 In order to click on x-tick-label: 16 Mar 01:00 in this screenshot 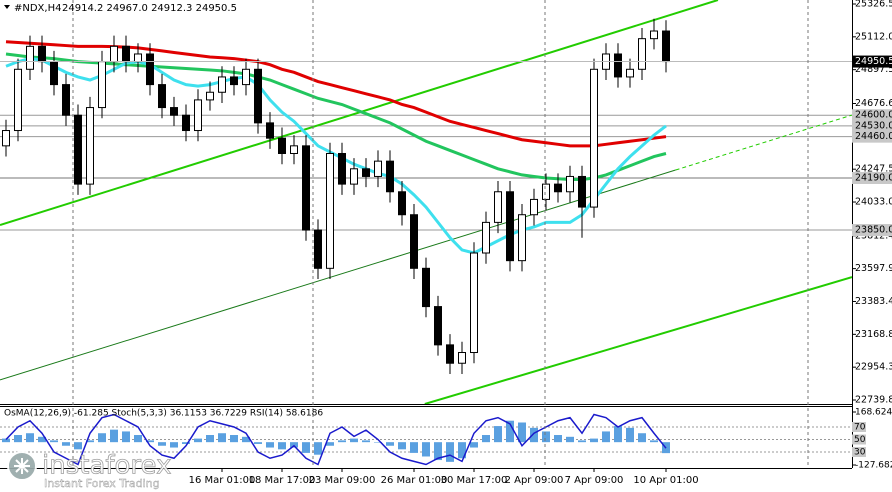, I will do `click(222, 480)`.